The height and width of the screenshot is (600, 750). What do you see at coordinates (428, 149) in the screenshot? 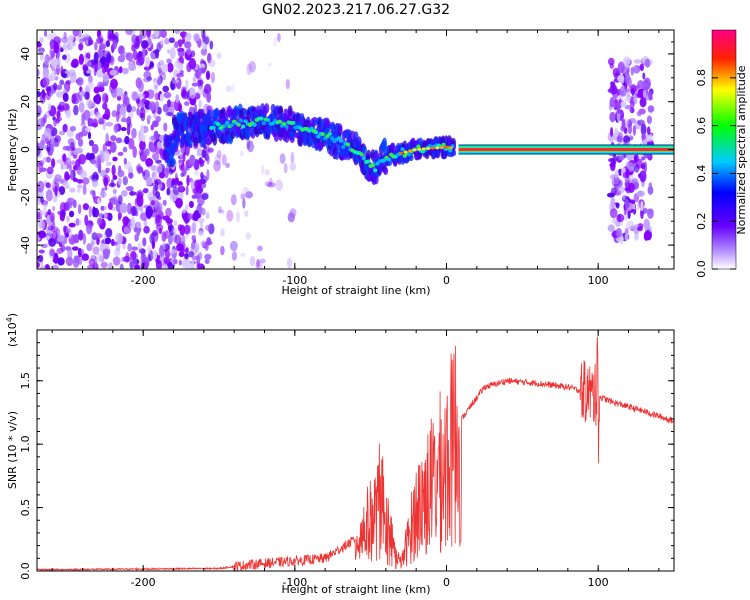
I see `spectrogram-ridge-peak` at bounding box center [428, 149].